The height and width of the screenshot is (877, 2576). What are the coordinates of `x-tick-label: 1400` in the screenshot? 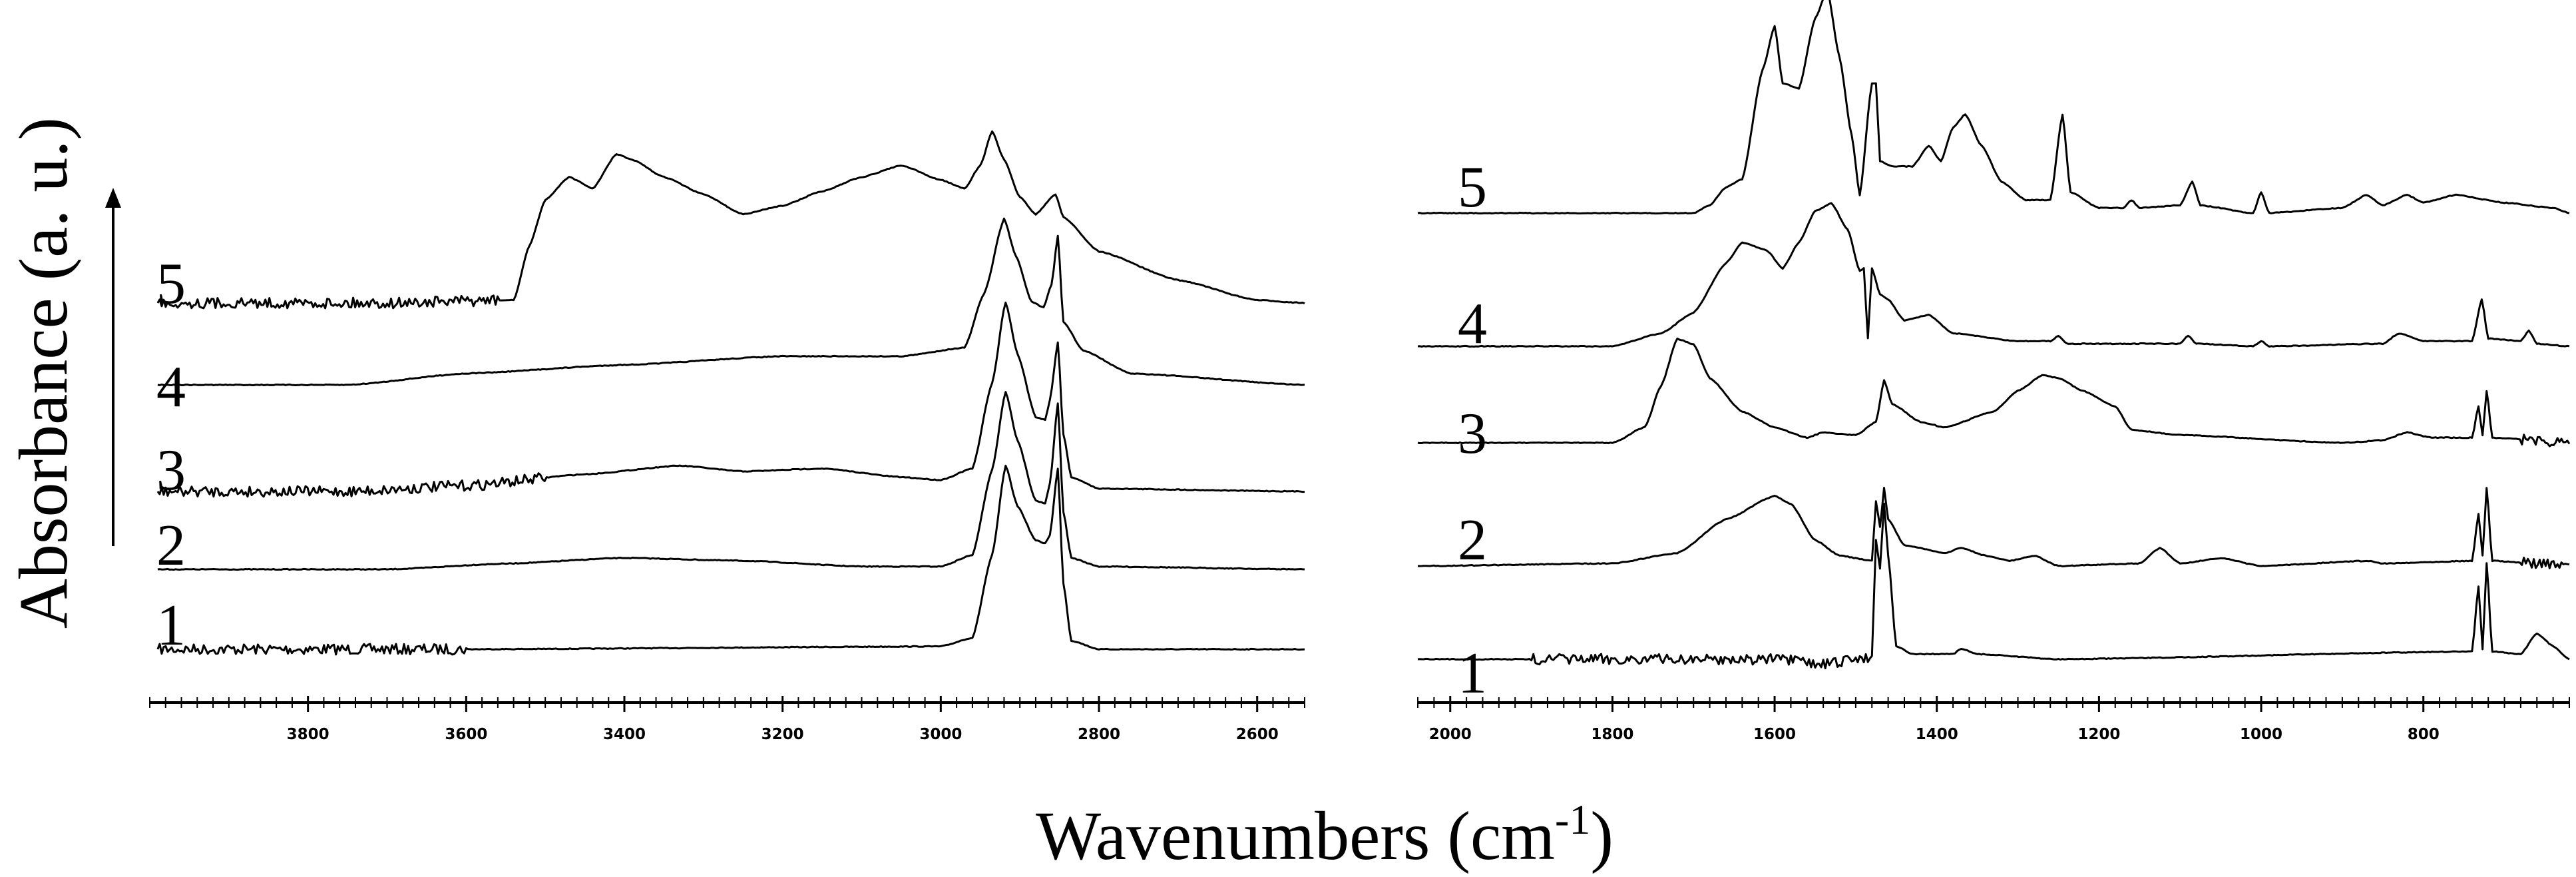 It's located at (1937, 734).